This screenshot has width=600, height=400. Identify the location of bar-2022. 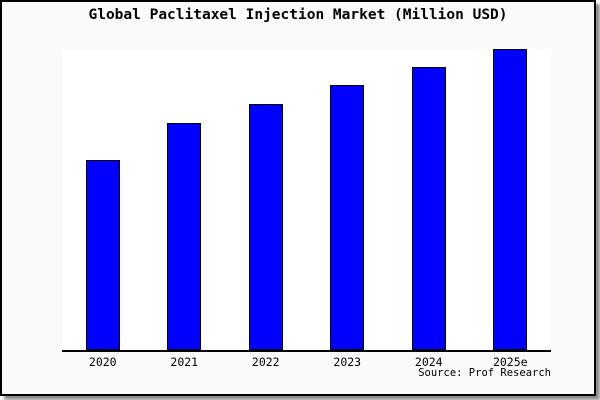
(265, 227).